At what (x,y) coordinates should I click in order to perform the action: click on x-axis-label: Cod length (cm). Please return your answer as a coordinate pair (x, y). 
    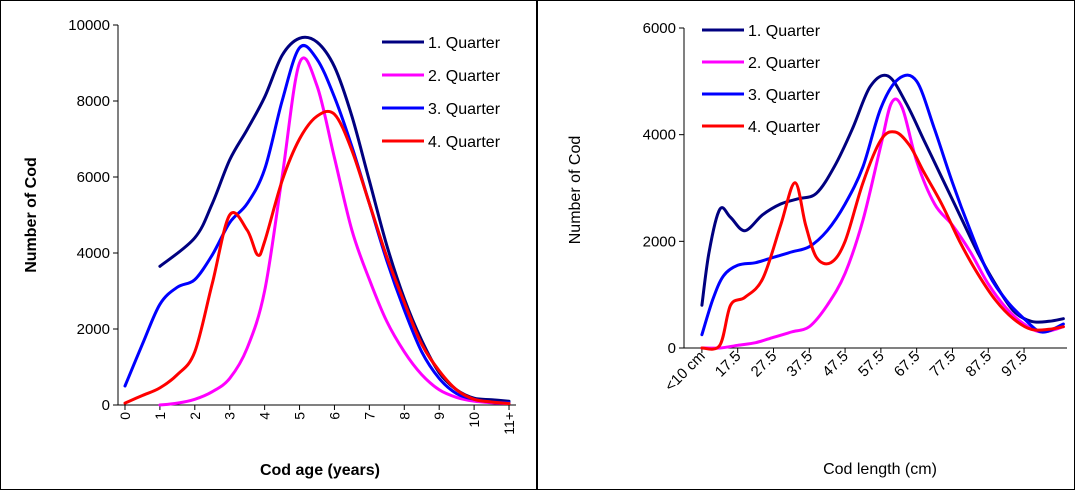
    Looking at the image, I should click on (880, 469).